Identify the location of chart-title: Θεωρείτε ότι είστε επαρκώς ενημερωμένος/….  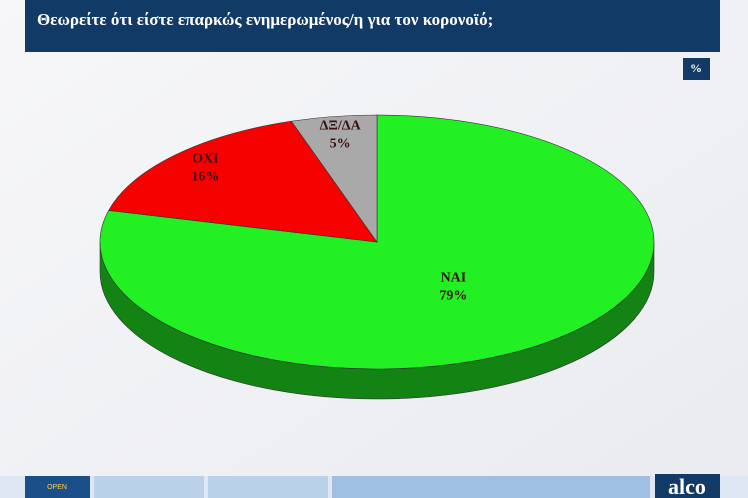
(265, 19).